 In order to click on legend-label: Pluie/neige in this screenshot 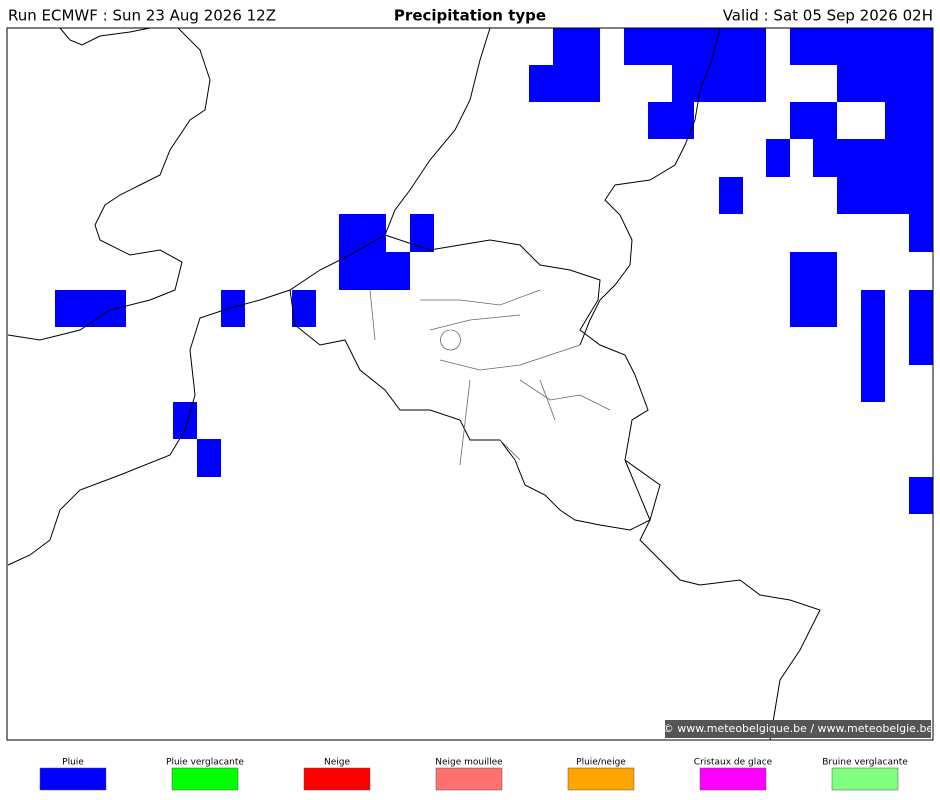, I will do `click(601, 763)`.